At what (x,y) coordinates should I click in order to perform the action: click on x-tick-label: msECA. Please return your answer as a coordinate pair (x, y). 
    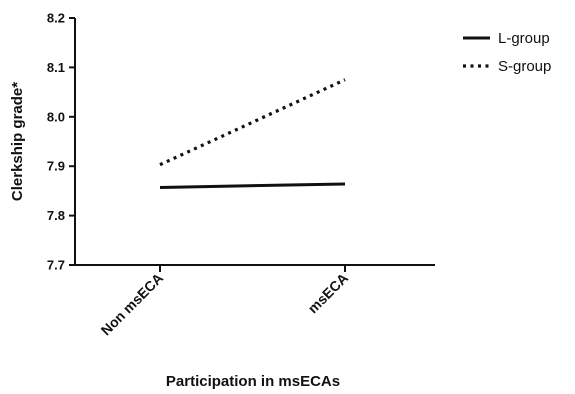
    Looking at the image, I should click on (328, 293).